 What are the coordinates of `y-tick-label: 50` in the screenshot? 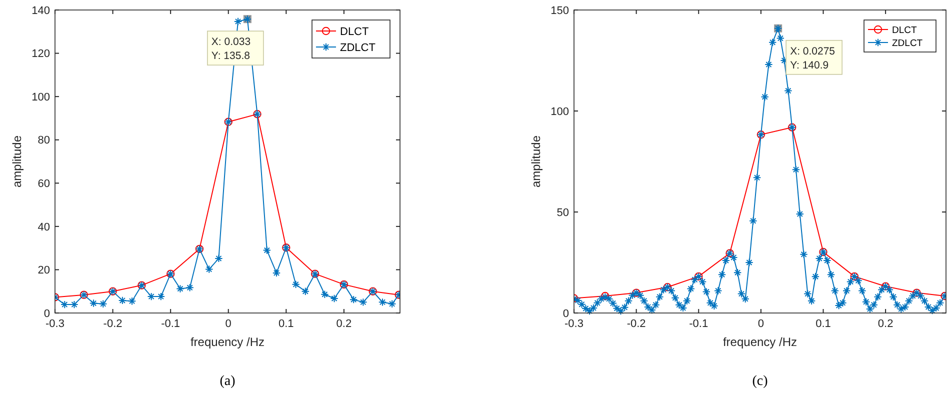 It's located at (562, 212).